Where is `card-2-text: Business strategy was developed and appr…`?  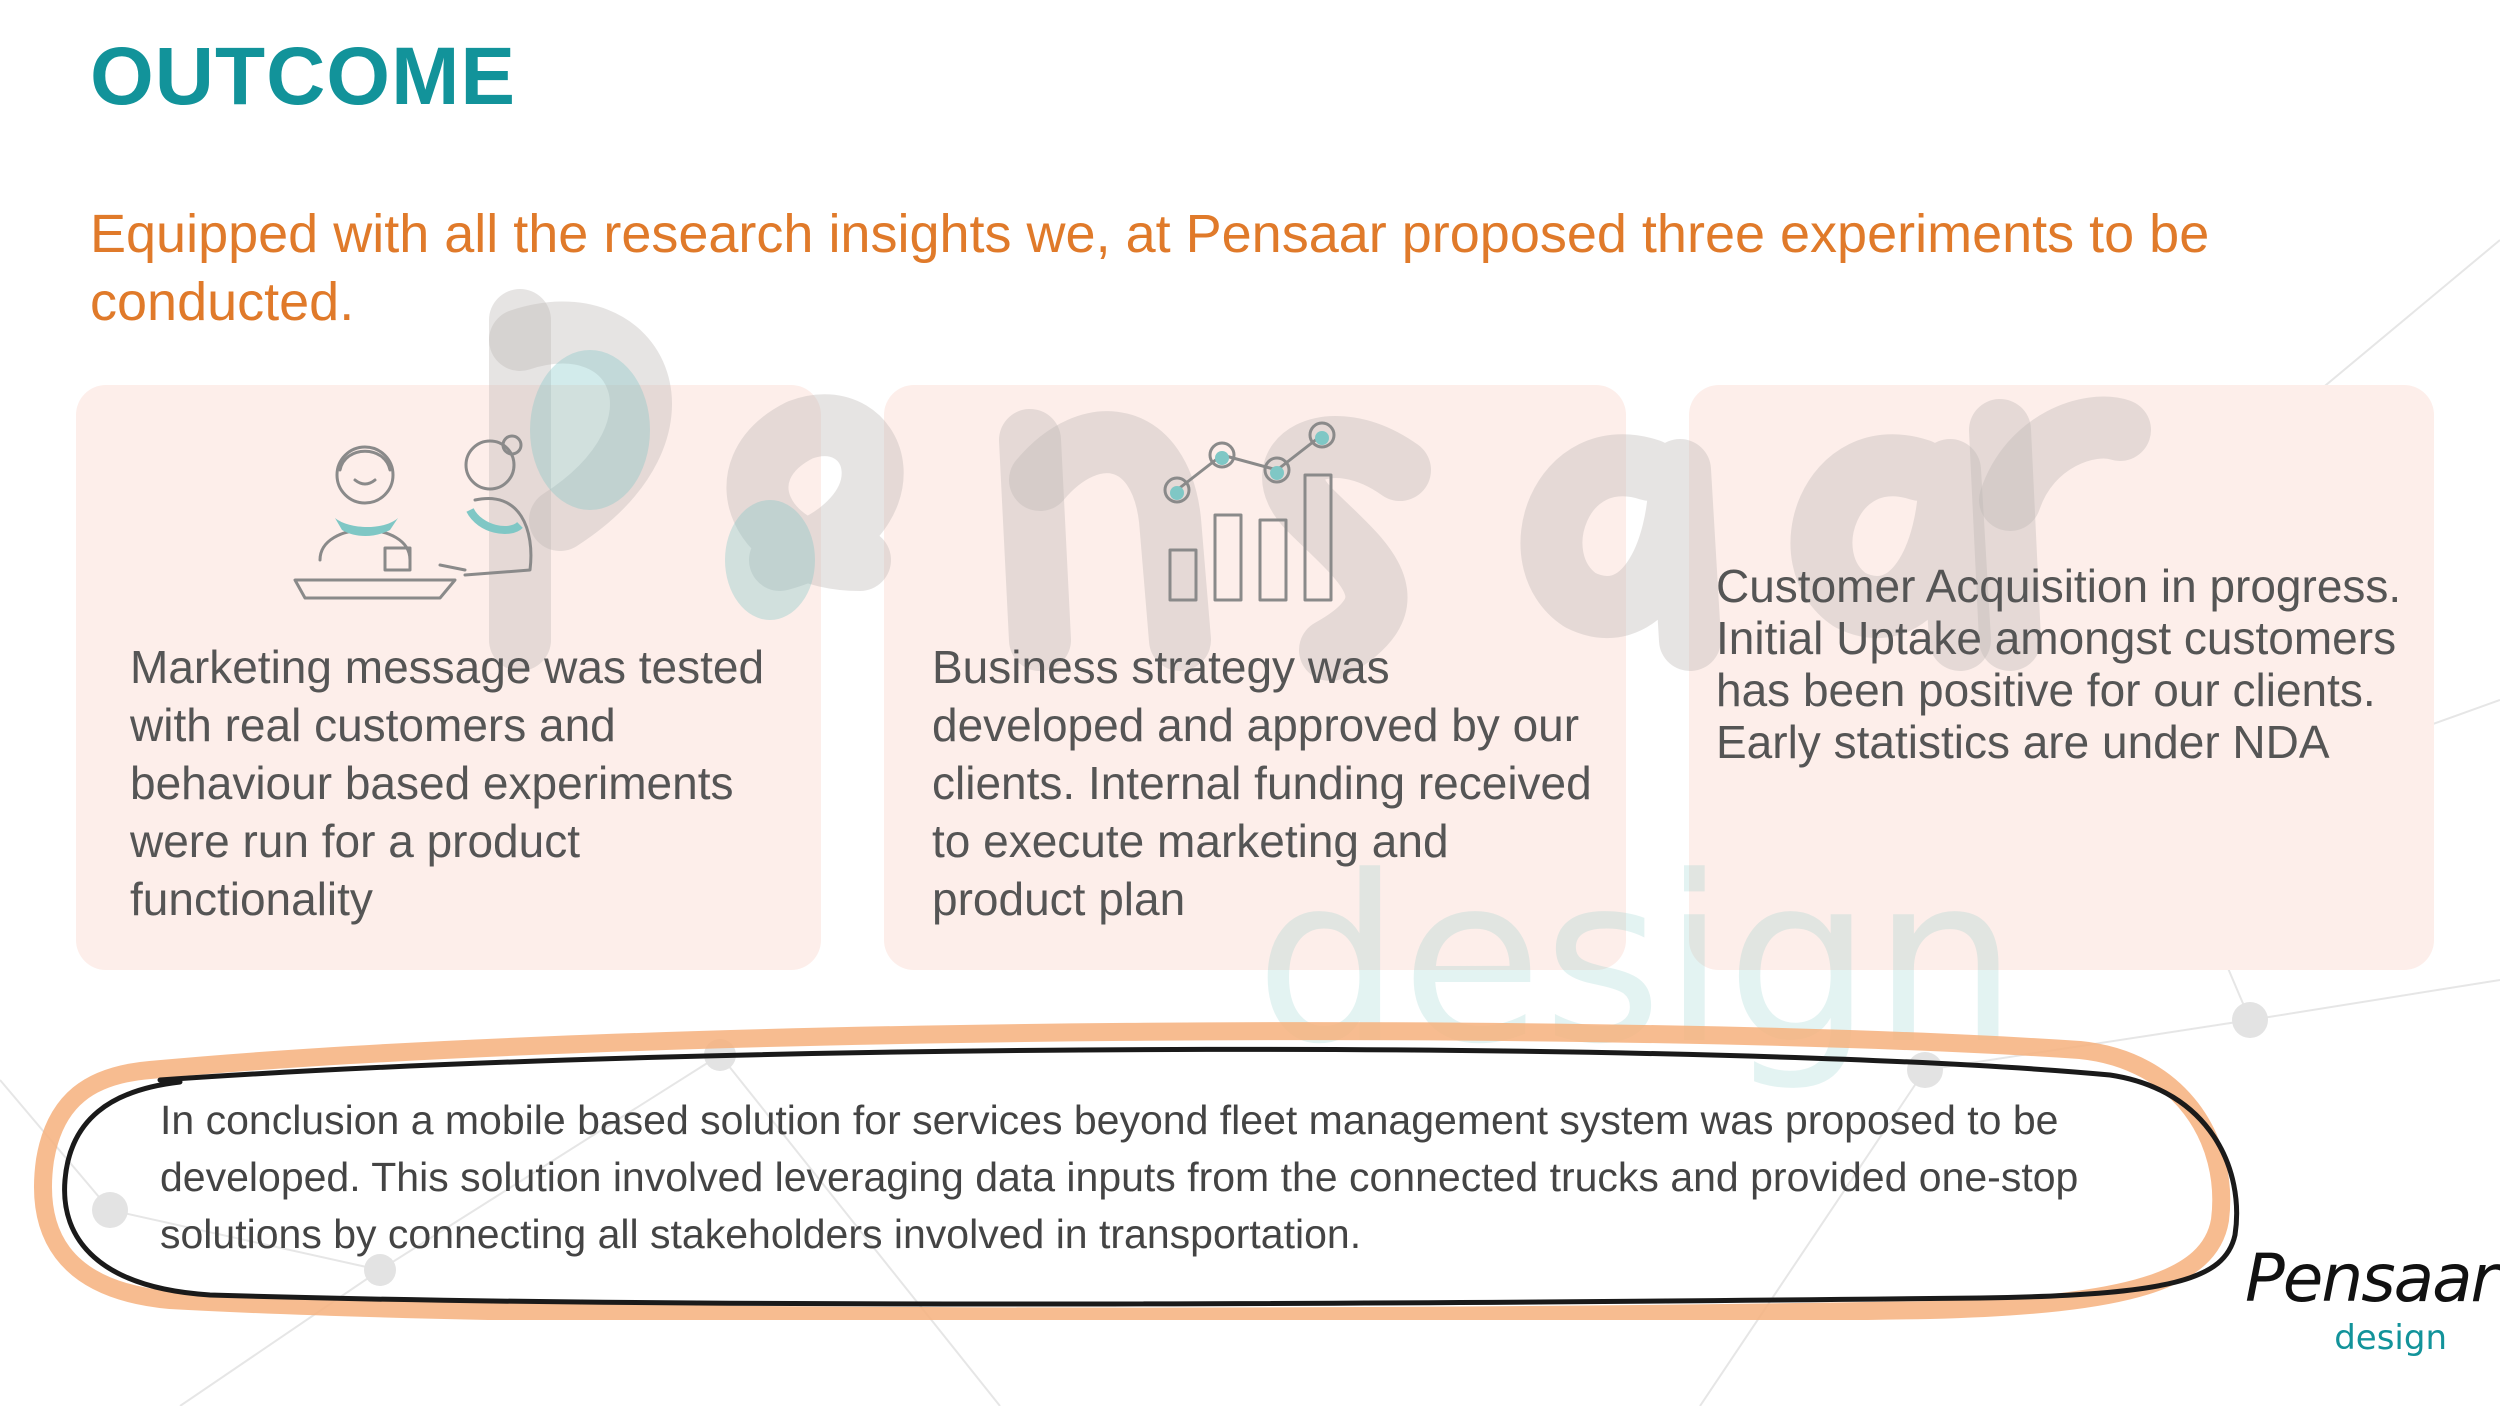
card-2-text: Business strategy was developed and appr… is located at coordinates (1262, 783).